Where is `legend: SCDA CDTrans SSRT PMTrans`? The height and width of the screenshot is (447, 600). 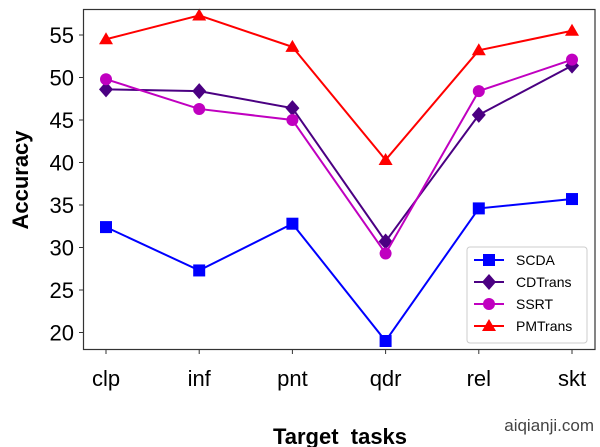 legend: SCDA CDTrans SSRT PMTrans is located at coordinates (527, 295).